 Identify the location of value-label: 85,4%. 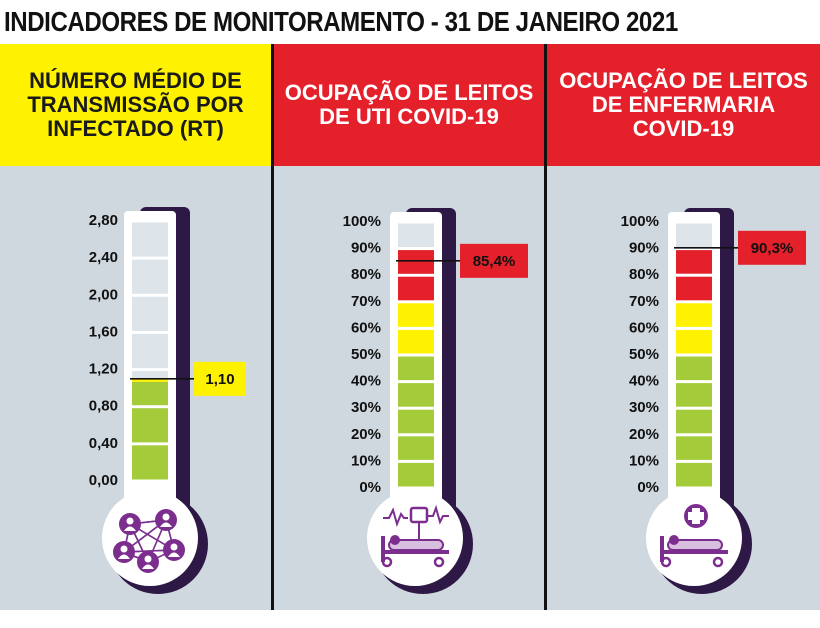
(494, 261).